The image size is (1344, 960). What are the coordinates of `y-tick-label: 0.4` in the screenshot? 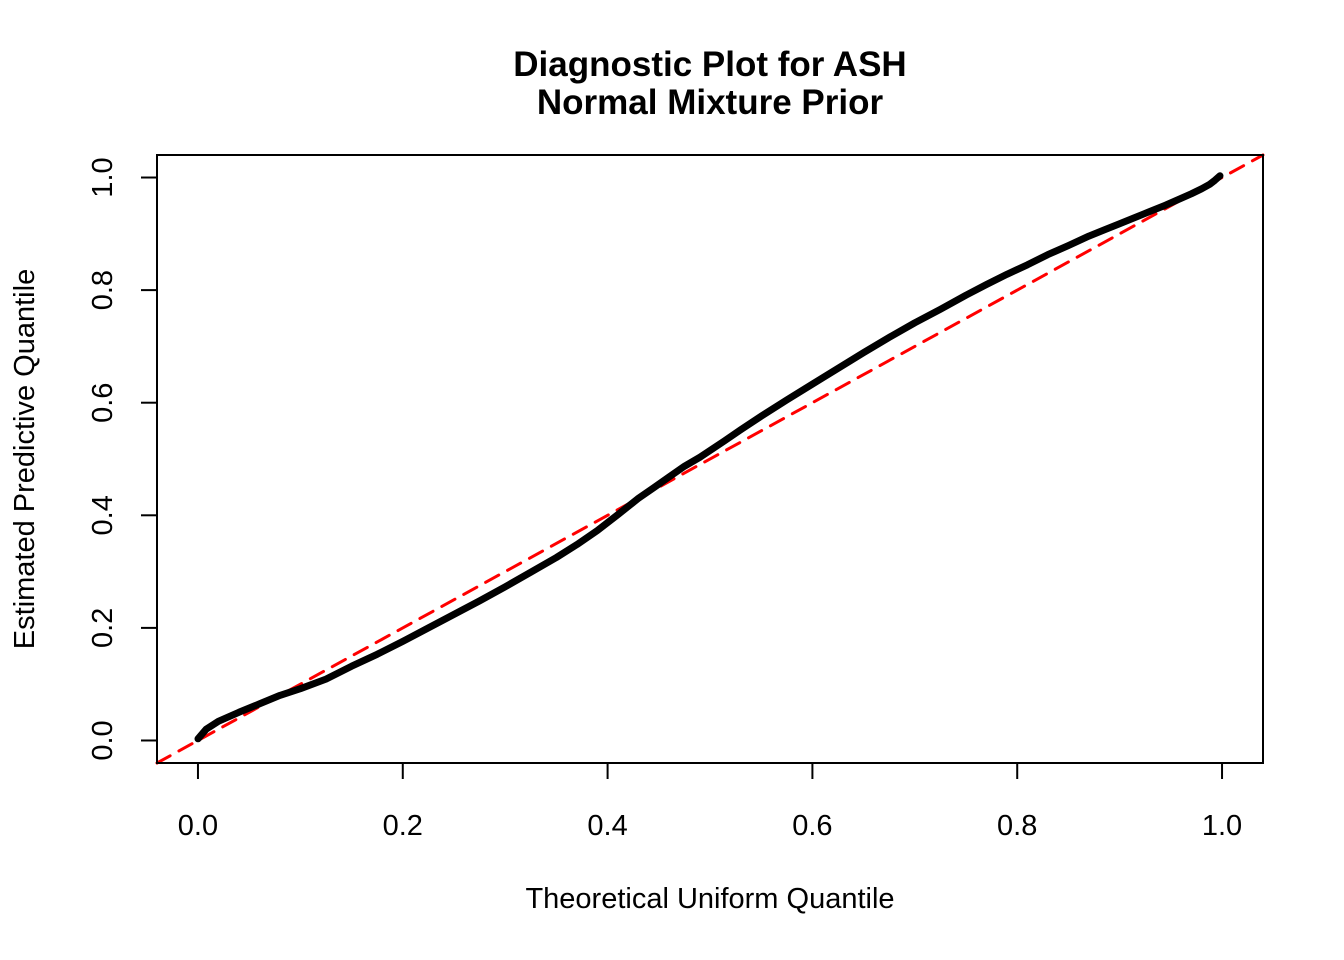 It's located at (103, 515).